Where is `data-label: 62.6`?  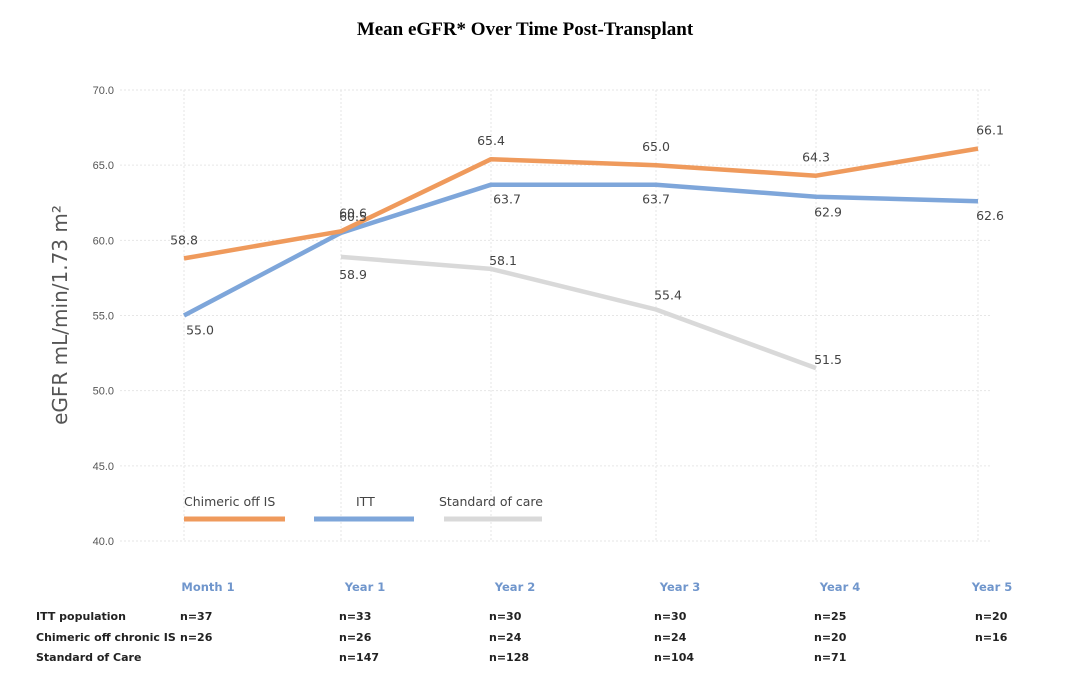 data-label: 62.6 is located at coordinates (990, 215).